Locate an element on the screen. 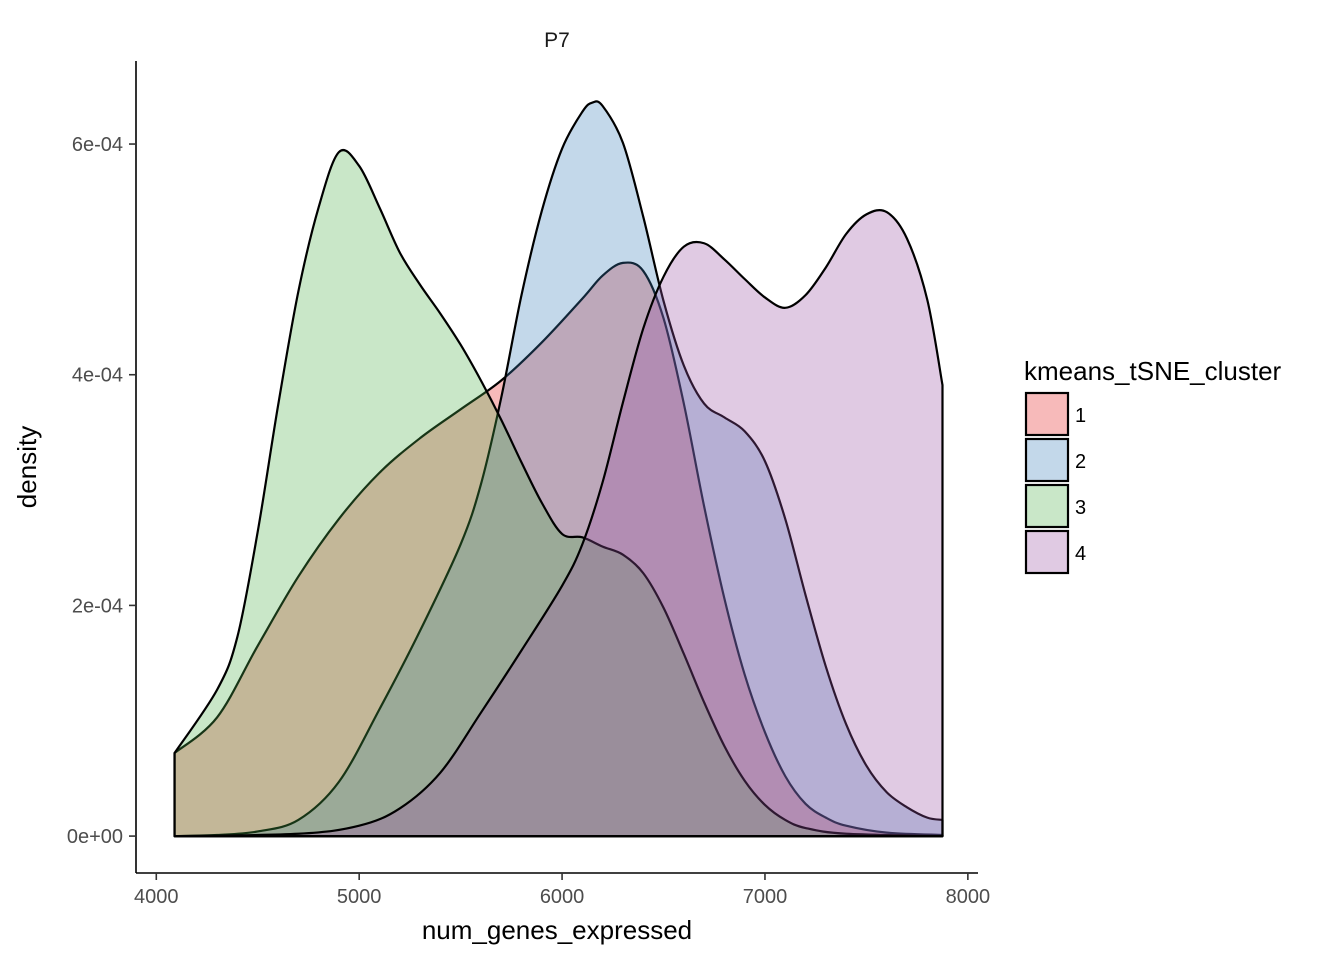 The image size is (1344, 960). legend-label-cluster-4: 4 is located at coordinates (1080, 554).